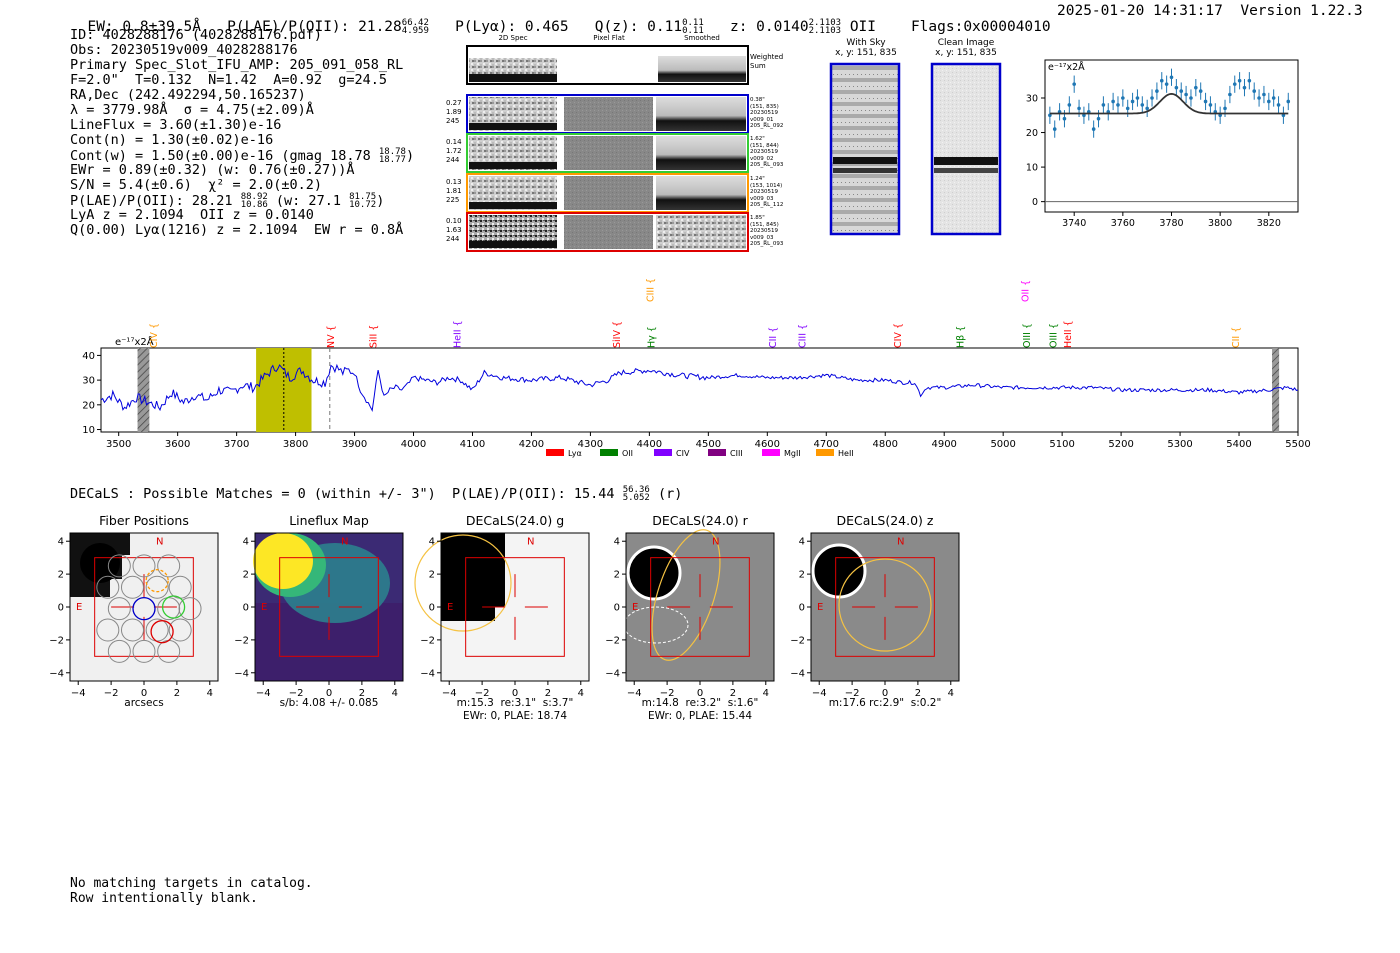 Image resolution: width=1400 pixels, height=953 pixels. What do you see at coordinates (1068, 334) in the screenshot?
I see `emission-line-label: HeII {` at bounding box center [1068, 334].